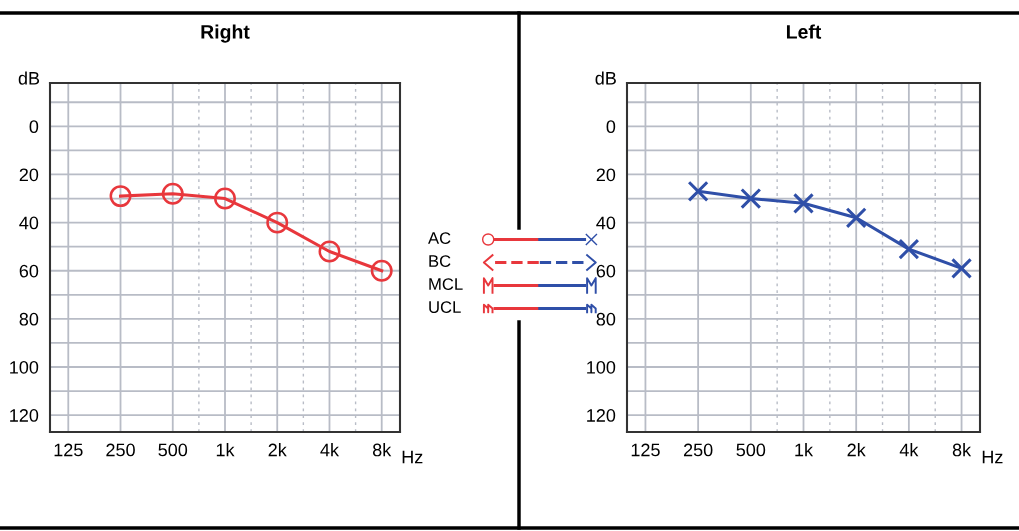  I want to click on text: UCL, so click(445, 307).